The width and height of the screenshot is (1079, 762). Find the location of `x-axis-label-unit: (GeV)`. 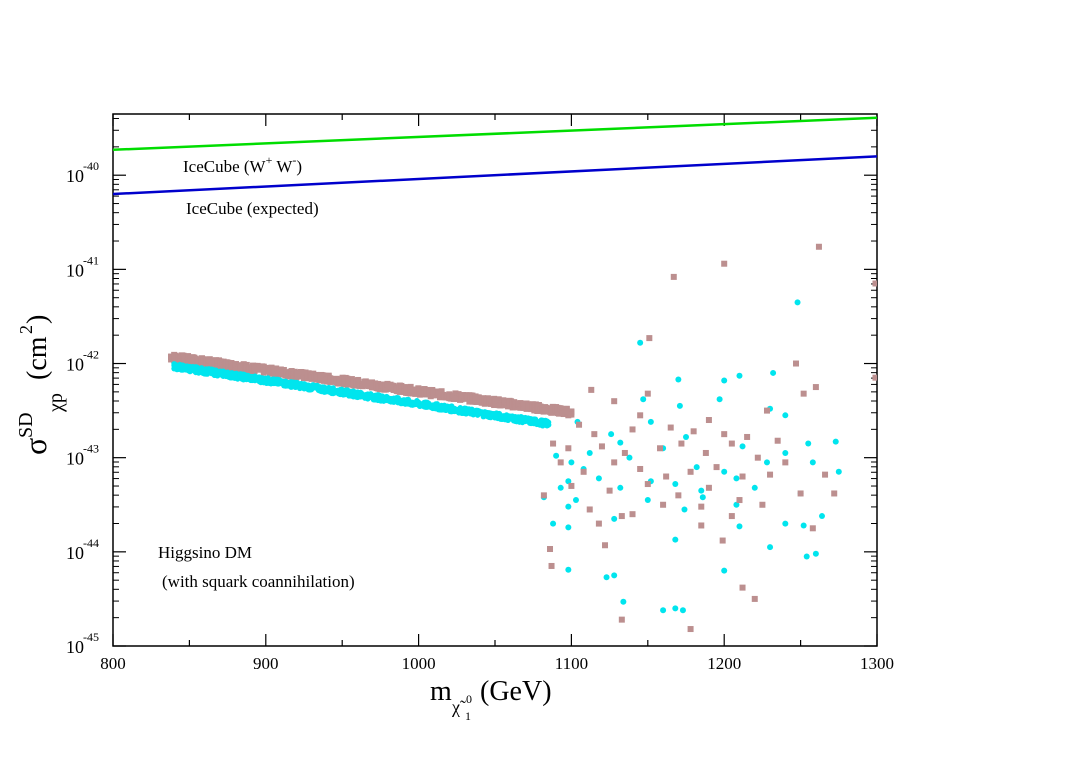

x-axis-label-unit: (GeV) is located at coordinates (516, 691).